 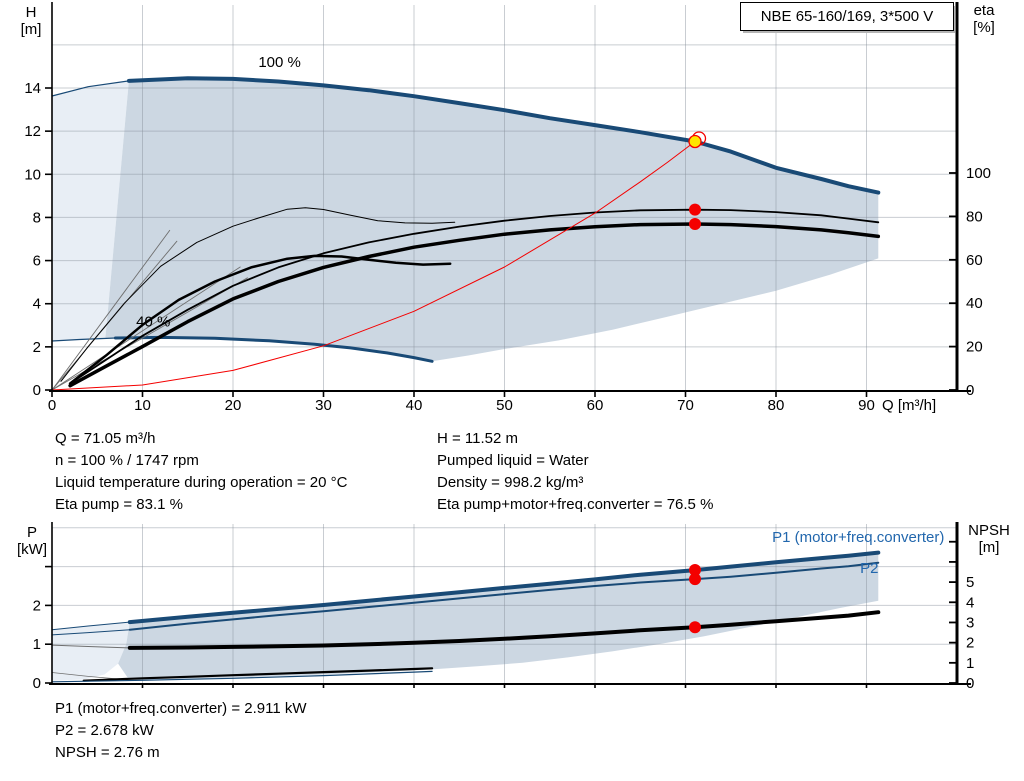 I want to click on pump-type-label: NBE 65-160/169, 3*500 V, so click(x=847, y=16).